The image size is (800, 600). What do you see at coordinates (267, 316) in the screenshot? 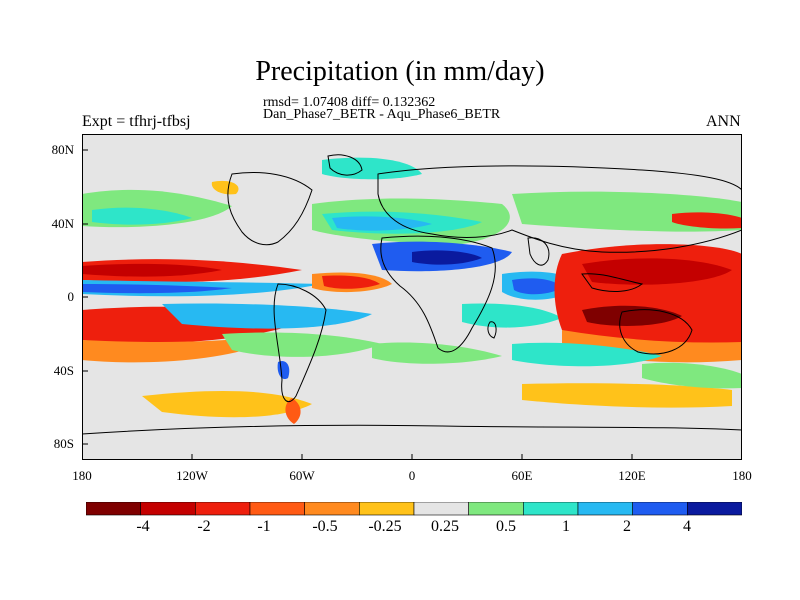
I see `field-s-pac-blue` at bounding box center [267, 316].